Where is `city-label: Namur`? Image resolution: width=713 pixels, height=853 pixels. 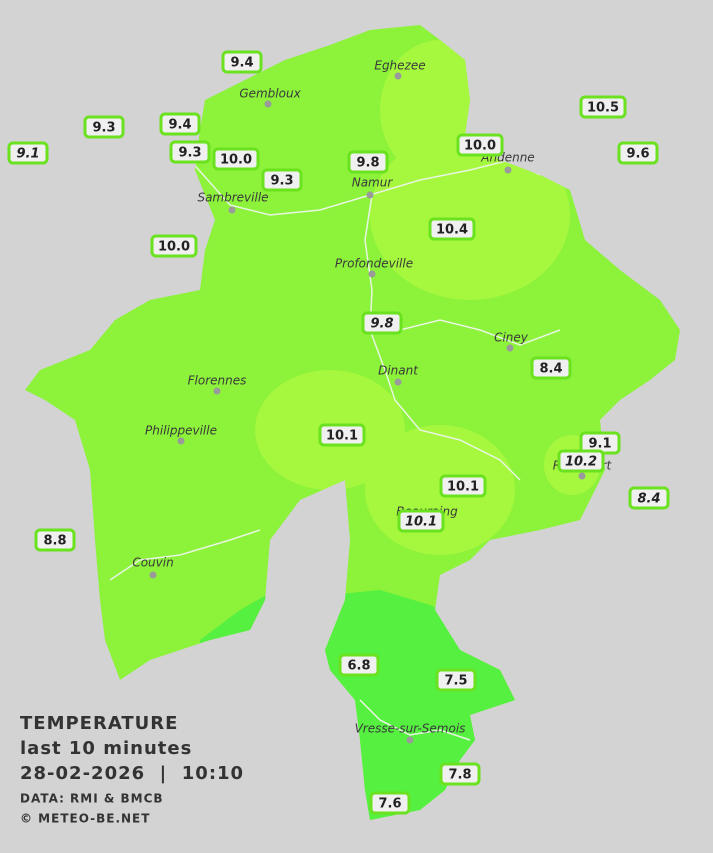
city-label: Namur is located at coordinates (373, 183).